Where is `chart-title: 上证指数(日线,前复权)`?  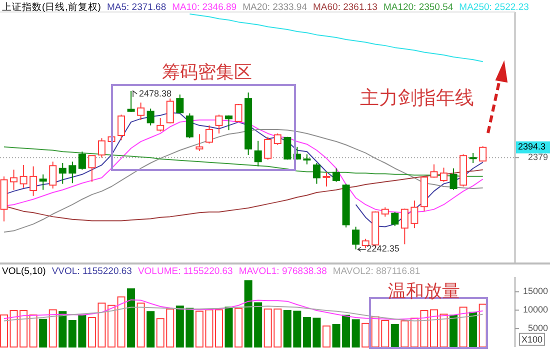
chart-title: 上证指数(日线,前复权) is located at coordinates (51, 7).